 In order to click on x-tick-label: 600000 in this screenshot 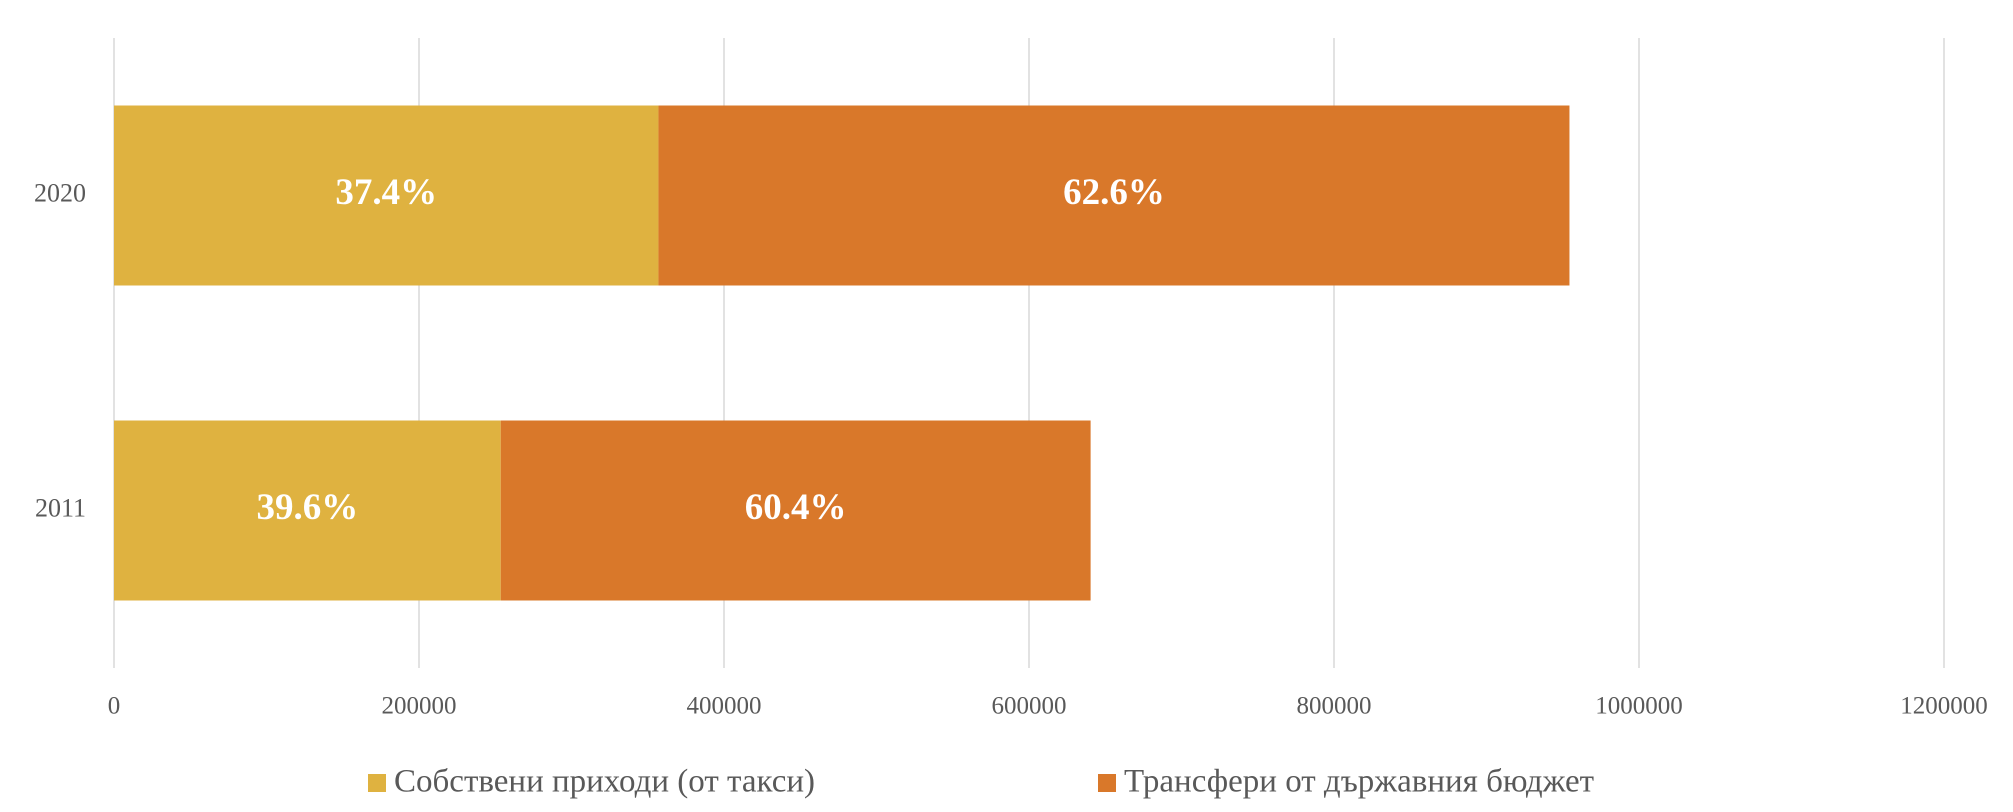, I will do `click(1029, 706)`.